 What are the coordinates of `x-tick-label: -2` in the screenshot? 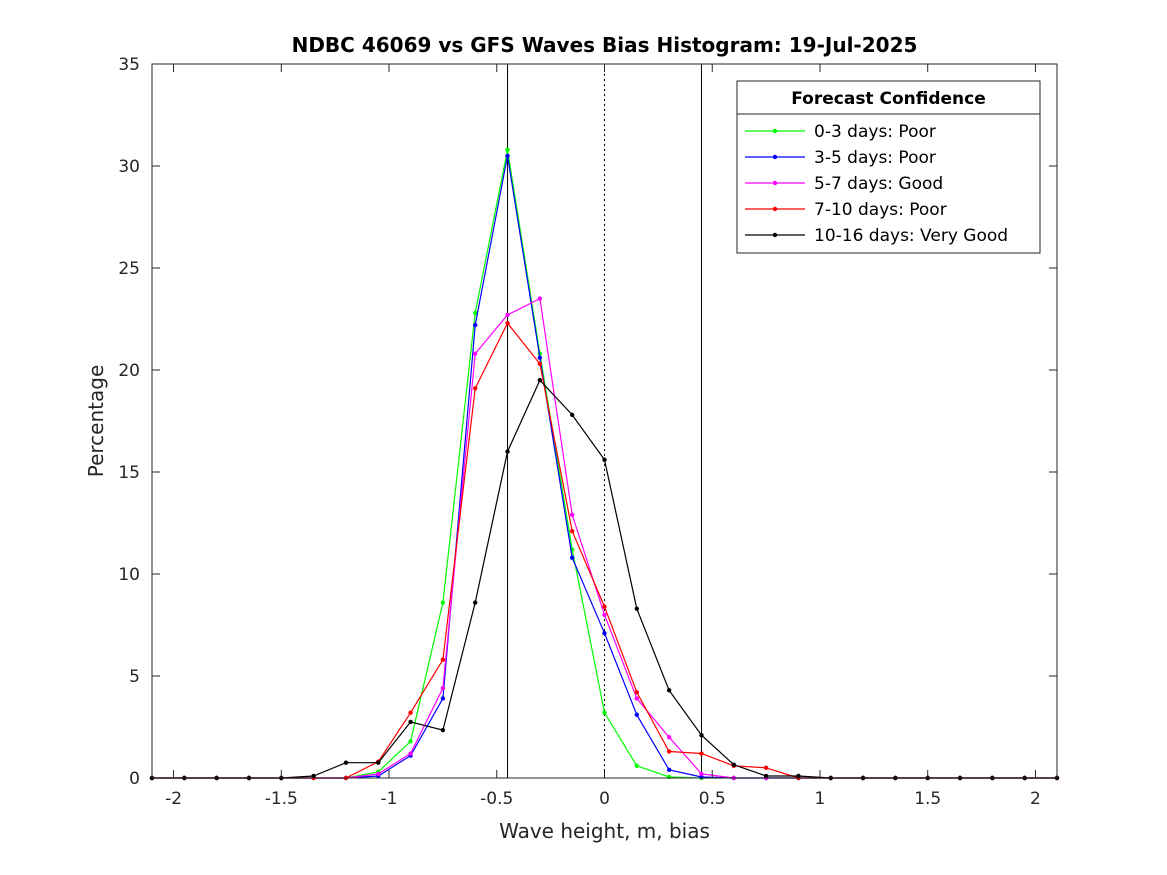 It's located at (173, 799).